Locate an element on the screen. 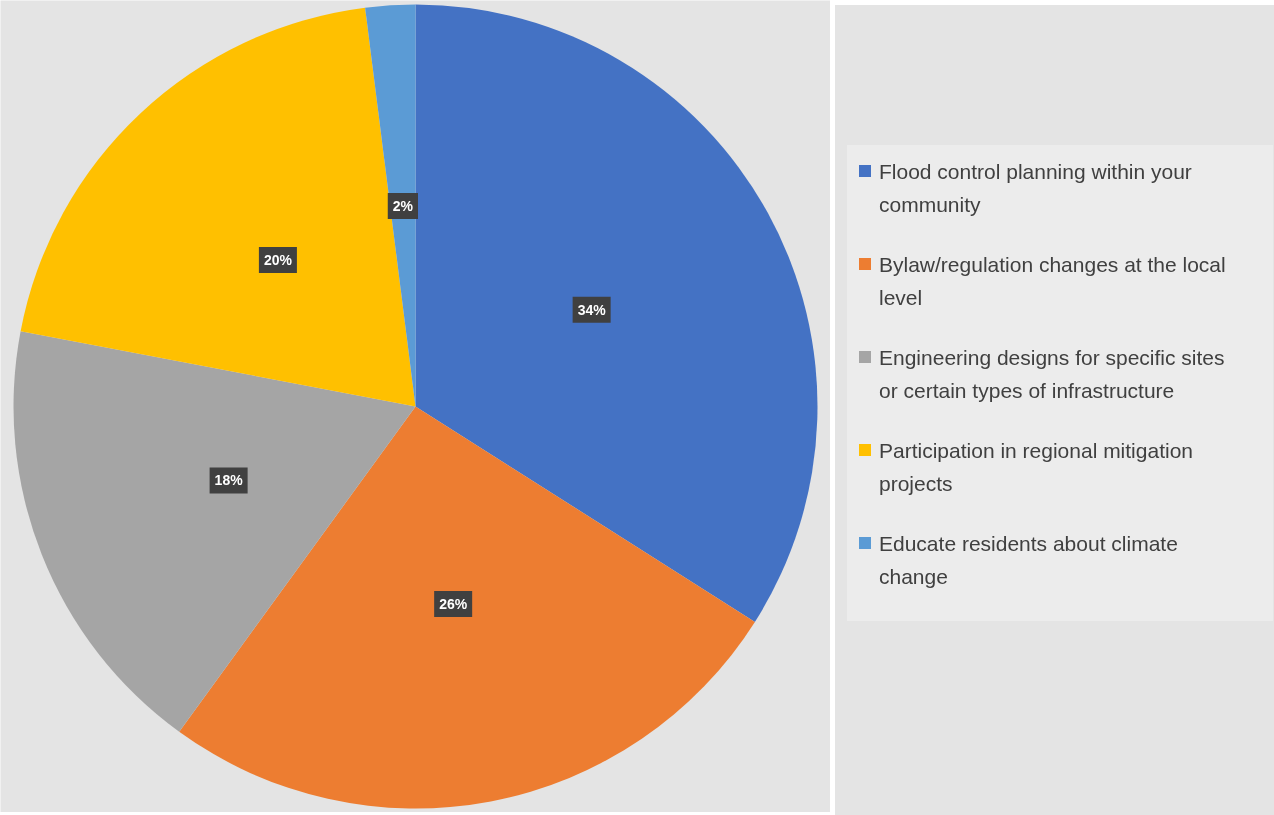 The width and height of the screenshot is (1274, 815). legend-label: Bylaw/regulation changes at the local level is located at coordinates (1053, 281).